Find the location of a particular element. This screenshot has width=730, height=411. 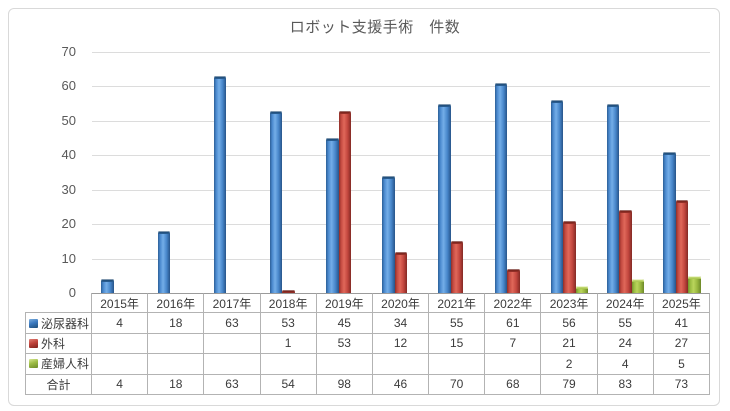

table-value-cell: 27 is located at coordinates (681, 344).